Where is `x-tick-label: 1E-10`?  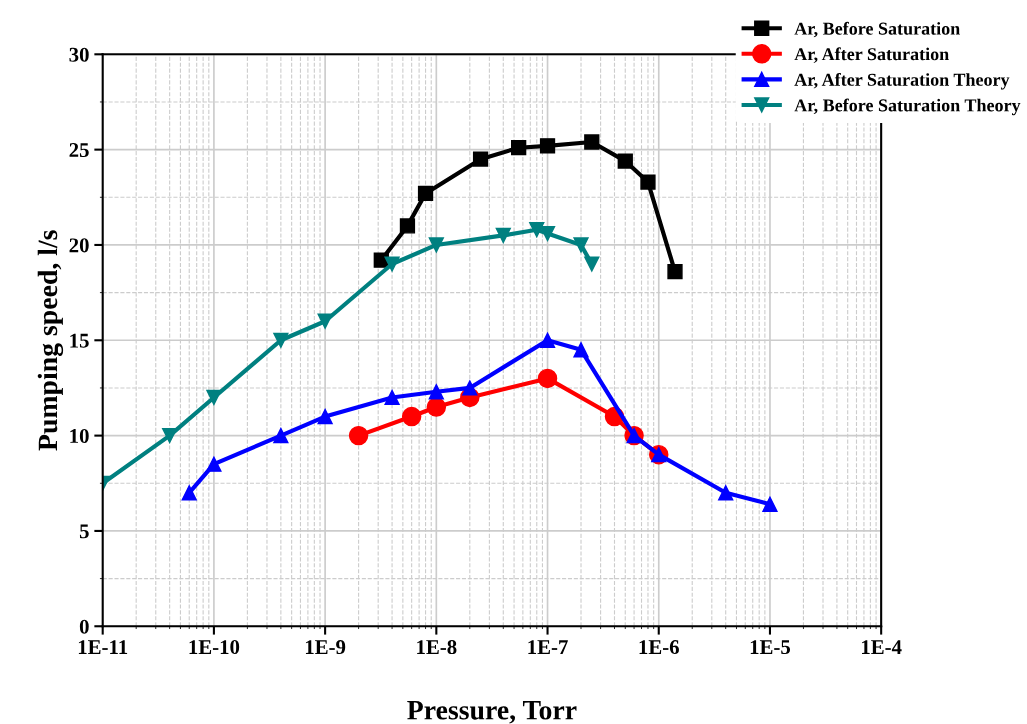
x-tick-label: 1E-10 is located at coordinates (214, 647).